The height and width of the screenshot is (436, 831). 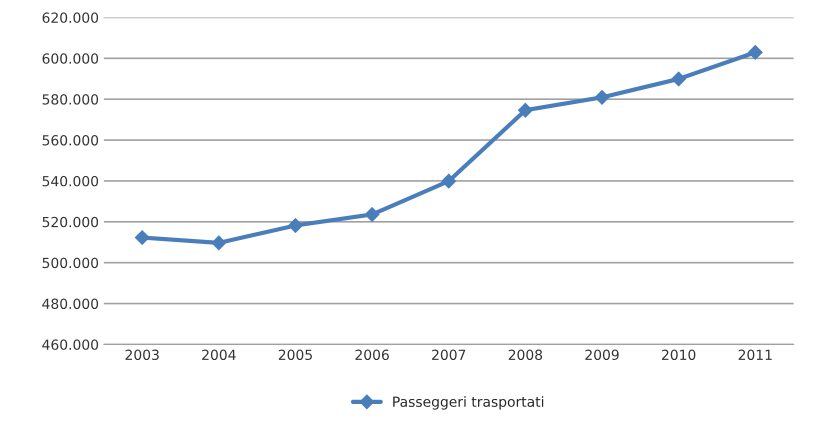 I want to click on y-tick-label: 600.000, so click(x=70, y=58).